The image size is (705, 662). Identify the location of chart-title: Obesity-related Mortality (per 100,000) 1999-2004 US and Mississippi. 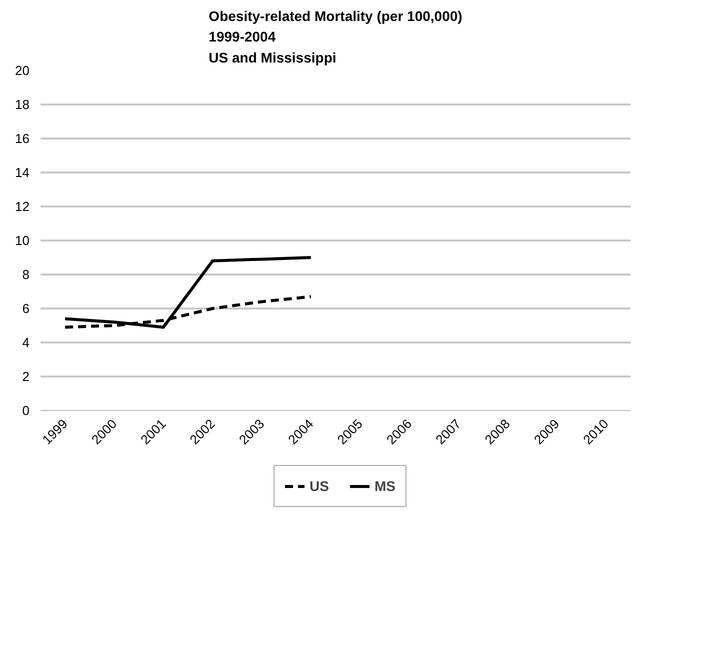
(335, 37).